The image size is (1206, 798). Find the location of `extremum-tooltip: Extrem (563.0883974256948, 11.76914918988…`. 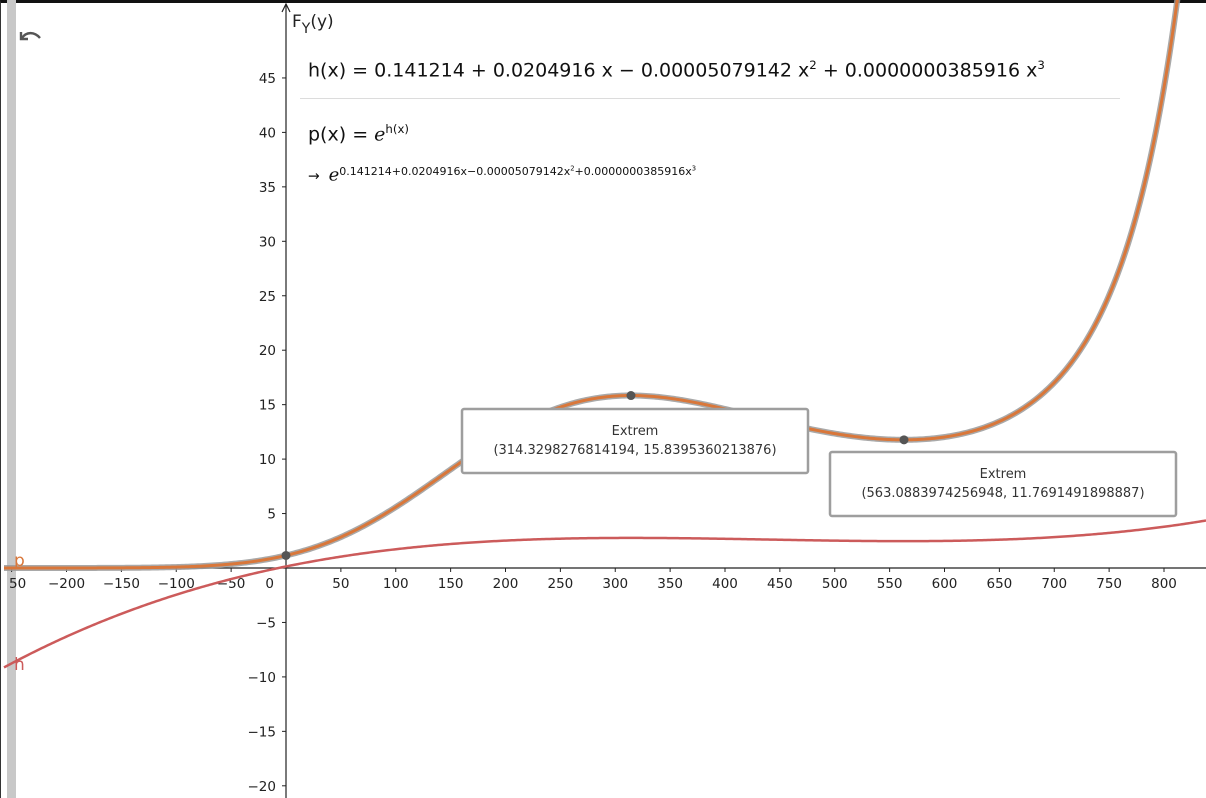

extremum-tooltip: Extrem (563.0883974256948, 11.76914918988… is located at coordinates (1003, 484).